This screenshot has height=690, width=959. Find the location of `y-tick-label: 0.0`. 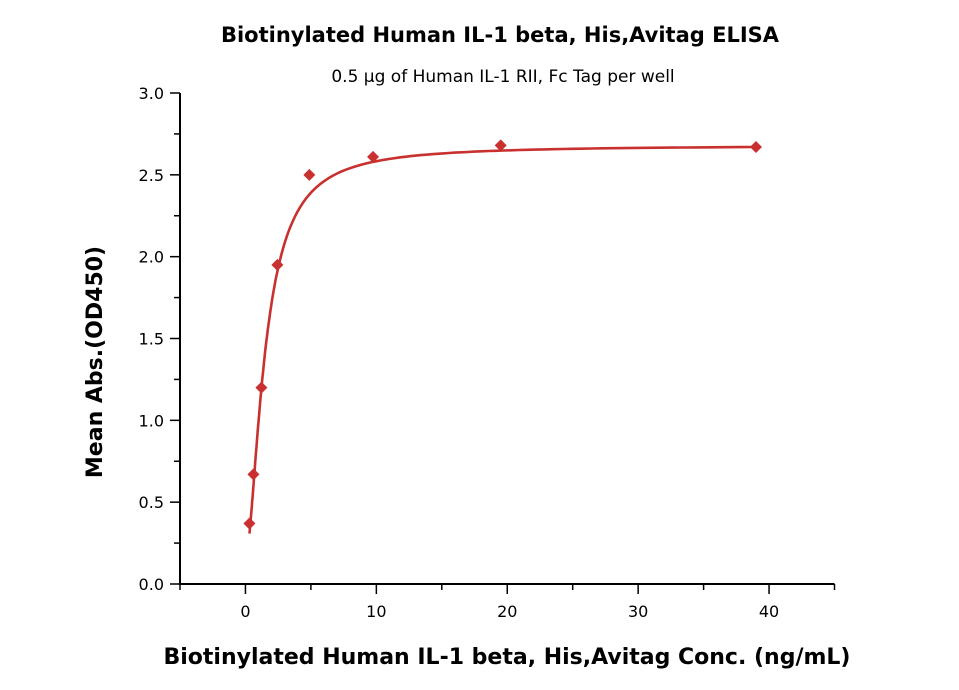

y-tick-label: 0.0 is located at coordinates (151, 584).